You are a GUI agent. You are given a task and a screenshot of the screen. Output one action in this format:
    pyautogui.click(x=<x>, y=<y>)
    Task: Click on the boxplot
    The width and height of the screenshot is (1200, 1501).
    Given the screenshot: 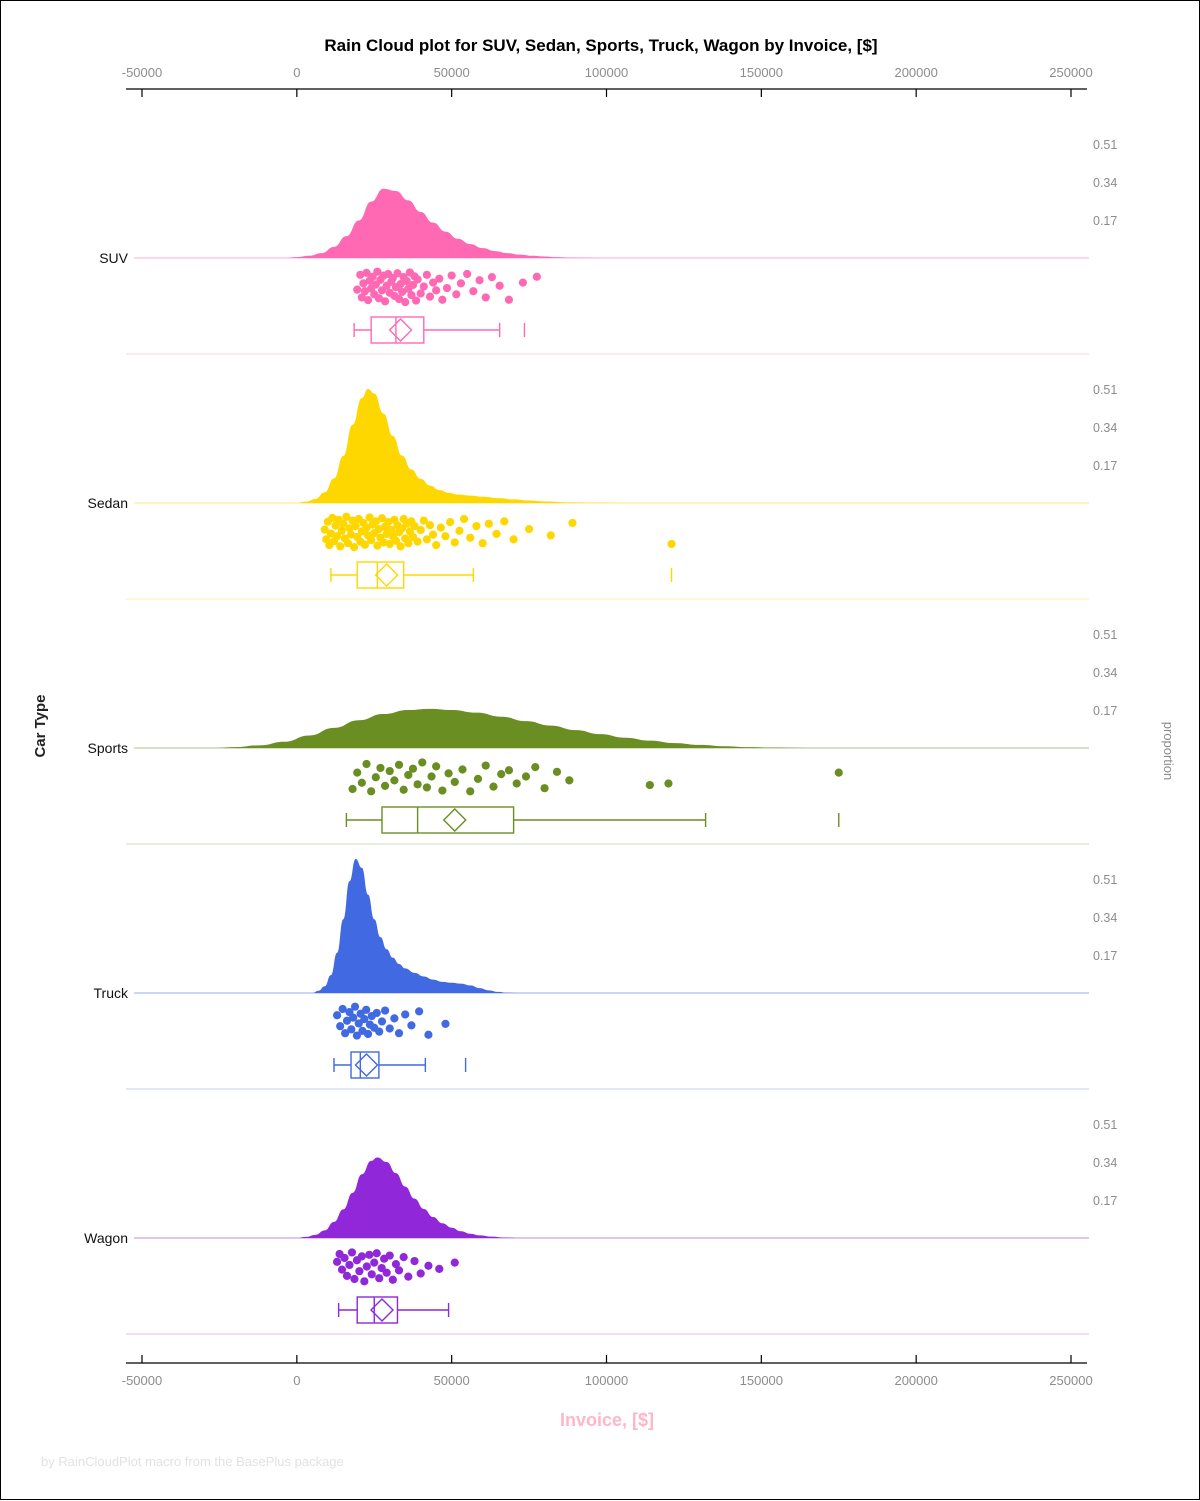 What is the action you would take?
    pyautogui.click(x=393, y=1310)
    